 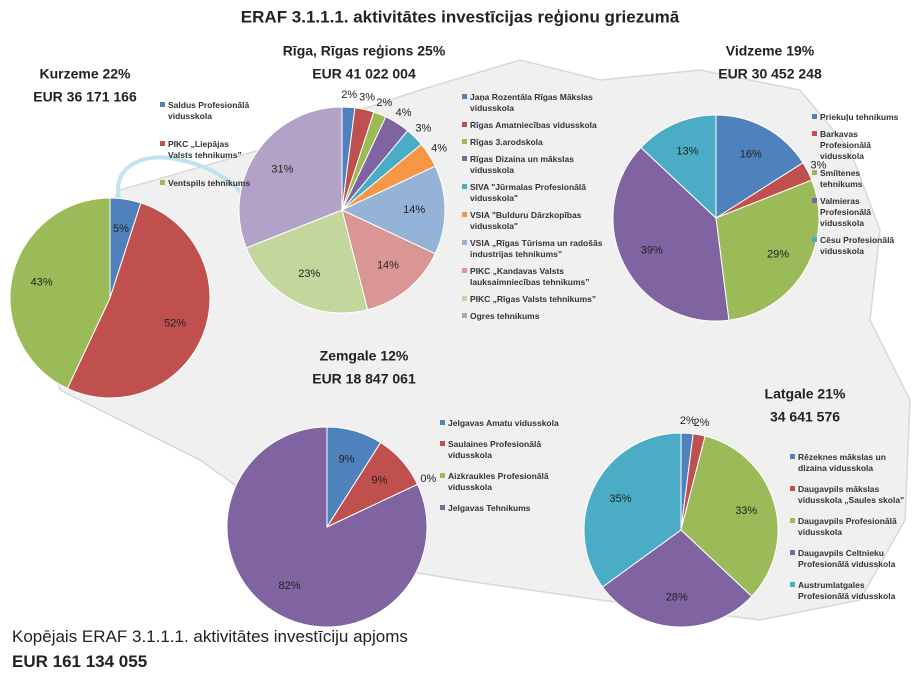 What do you see at coordinates (80, 661) in the screenshot?
I see `footer-total: EUR 161 134 055` at bounding box center [80, 661].